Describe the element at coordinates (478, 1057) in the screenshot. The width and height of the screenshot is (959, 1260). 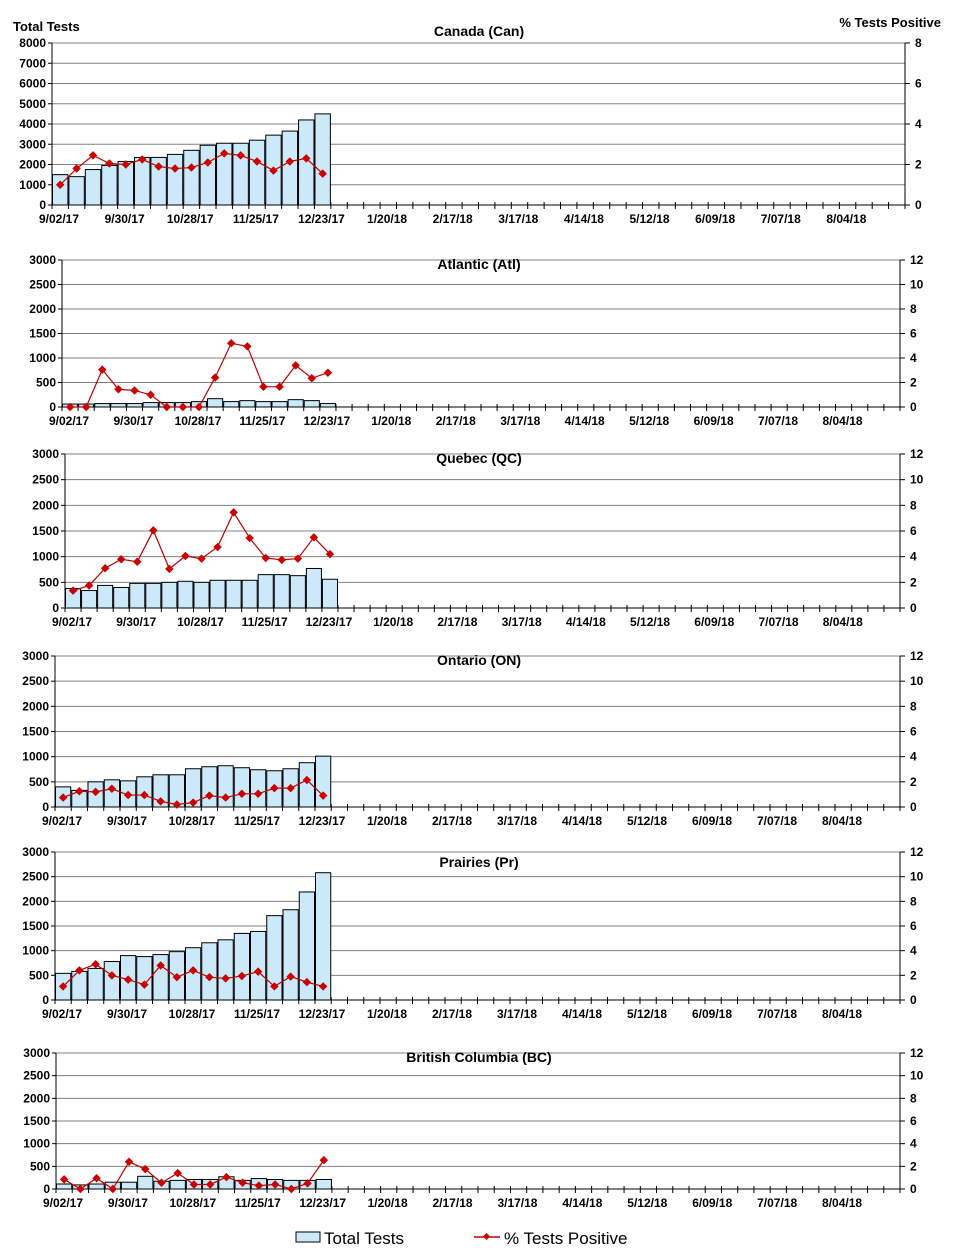
I see `chart-title: British Columbia (BC)` at that location.